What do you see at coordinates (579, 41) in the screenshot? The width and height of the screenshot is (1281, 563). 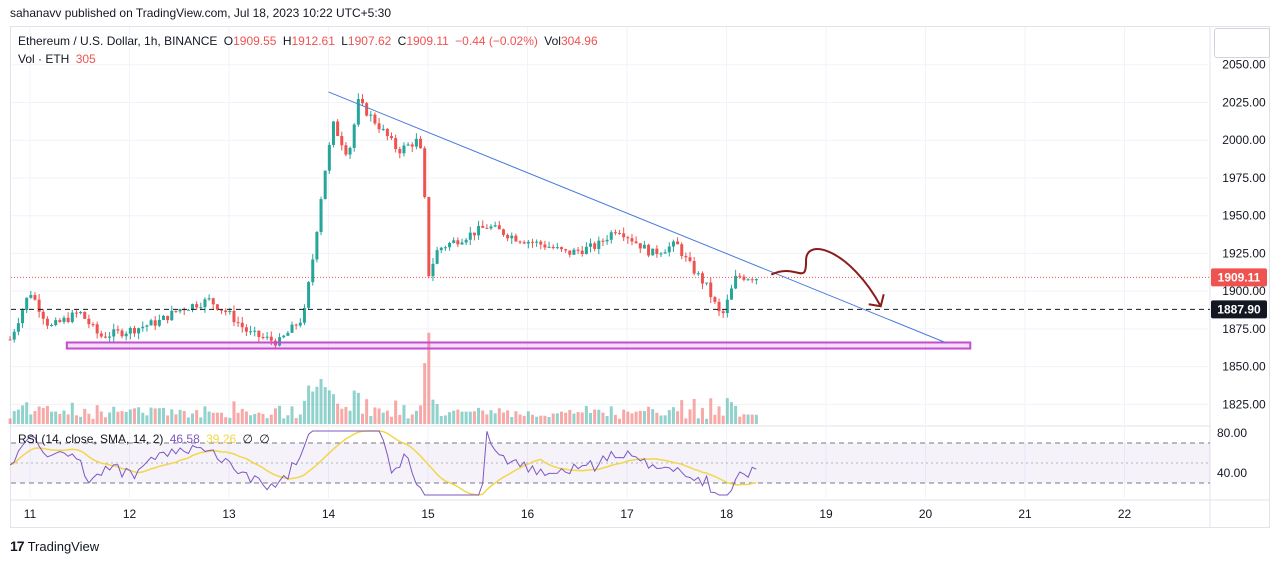 I see `legend-vol: 304.96` at bounding box center [579, 41].